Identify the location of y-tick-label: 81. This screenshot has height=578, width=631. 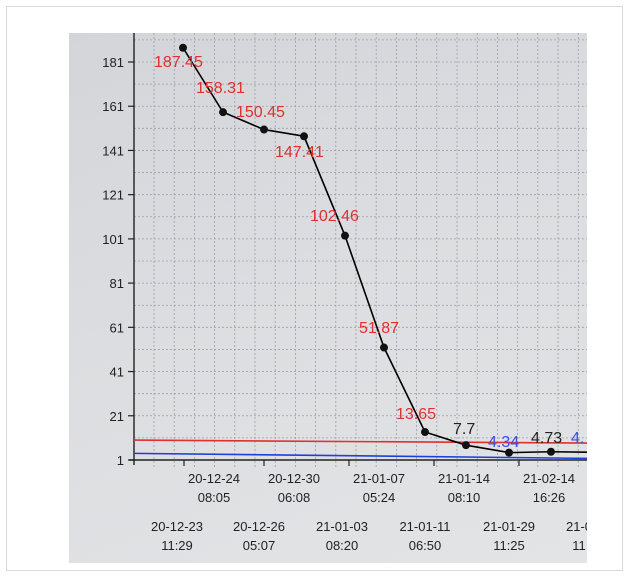
(117, 283).